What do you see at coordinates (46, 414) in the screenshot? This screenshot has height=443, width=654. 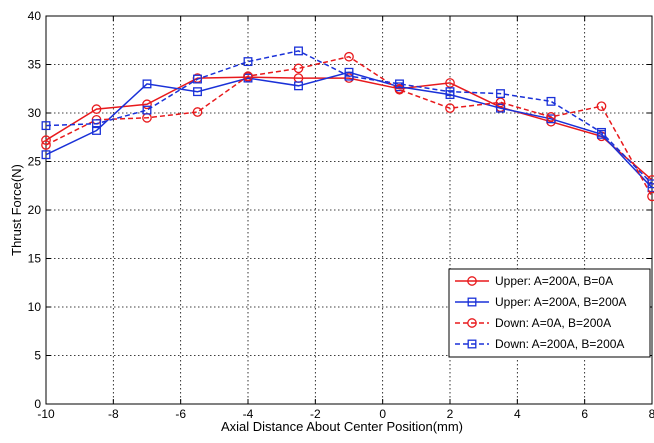 I see `x-tick-label: -10` at bounding box center [46, 414].